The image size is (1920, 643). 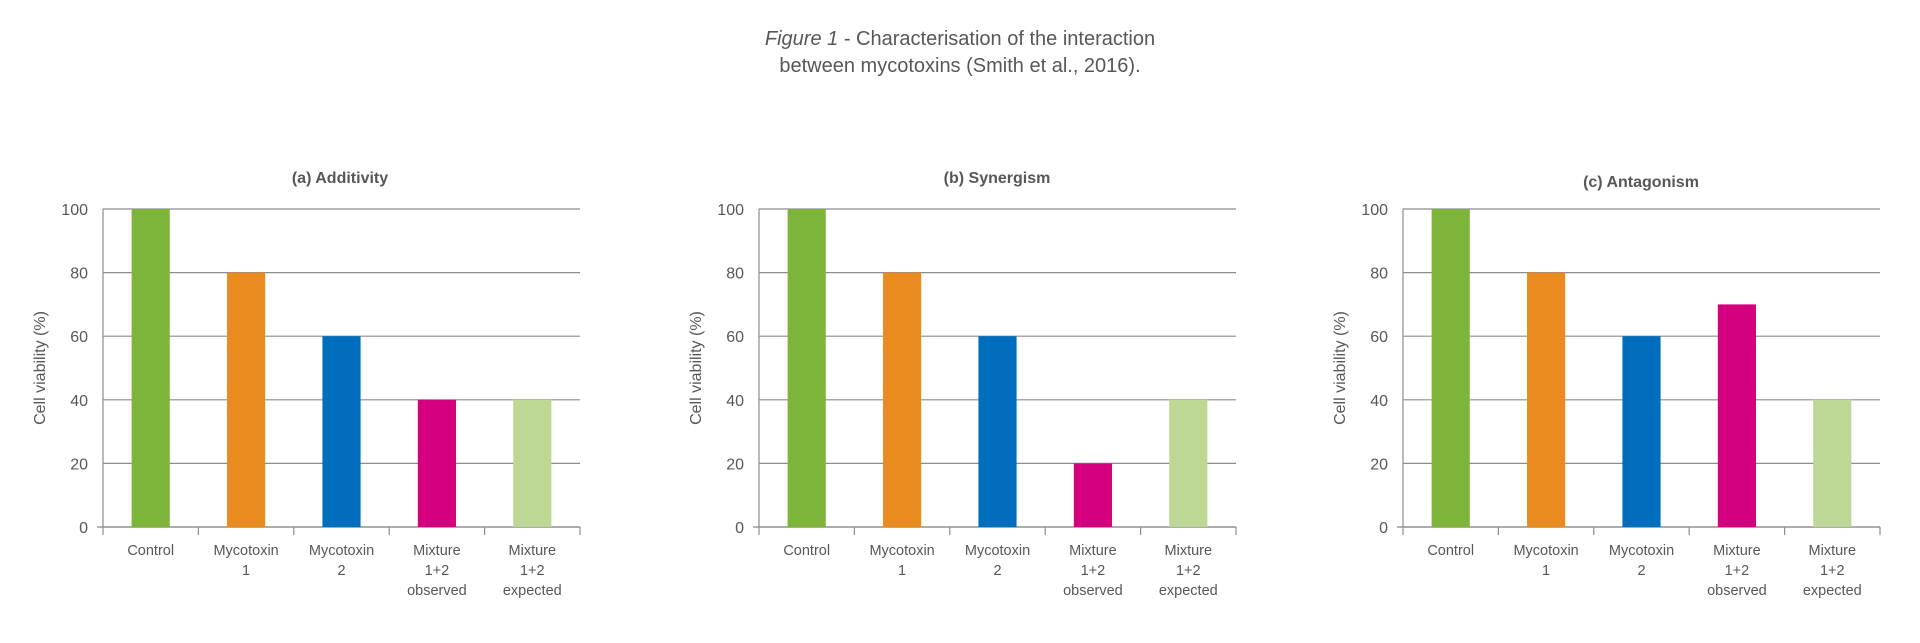 What do you see at coordinates (340, 178) in the screenshot?
I see `chart-title: (a) Additivity` at bounding box center [340, 178].